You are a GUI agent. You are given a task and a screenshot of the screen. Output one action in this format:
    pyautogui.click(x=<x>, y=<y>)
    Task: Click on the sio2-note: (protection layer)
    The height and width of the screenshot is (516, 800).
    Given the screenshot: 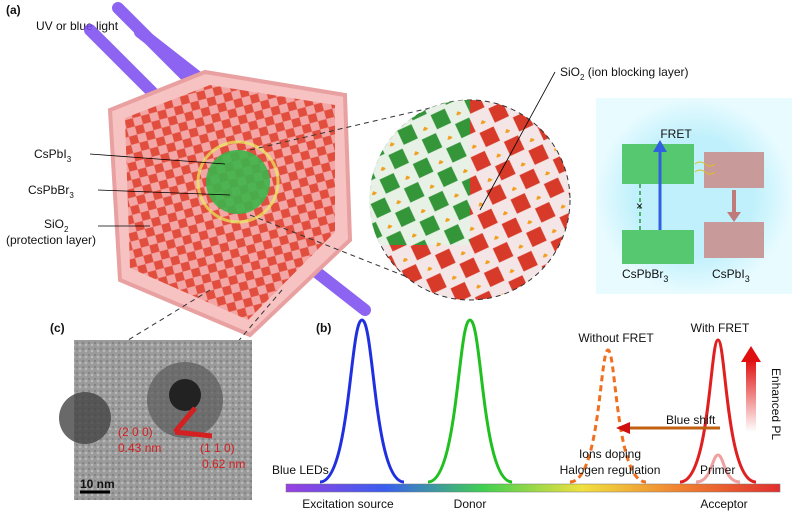 What is the action you would take?
    pyautogui.click(x=51, y=240)
    